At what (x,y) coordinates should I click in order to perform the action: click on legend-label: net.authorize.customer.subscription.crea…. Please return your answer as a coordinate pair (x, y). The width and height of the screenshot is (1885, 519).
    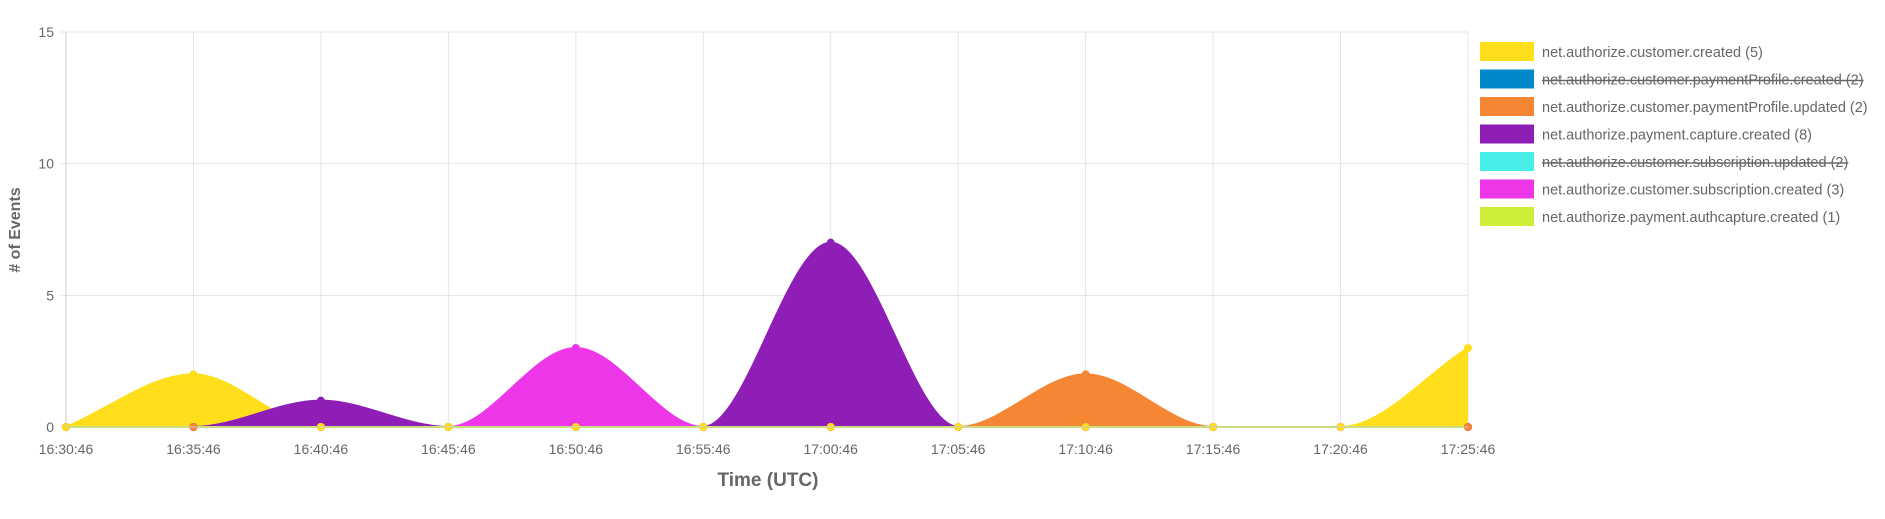
    Looking at the image, I should click on (1693, 191).